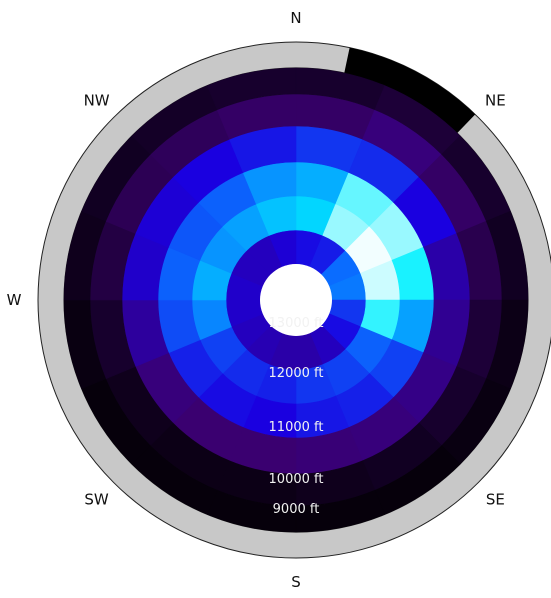  I want to click on rim-black-sector, so click(410, 90).